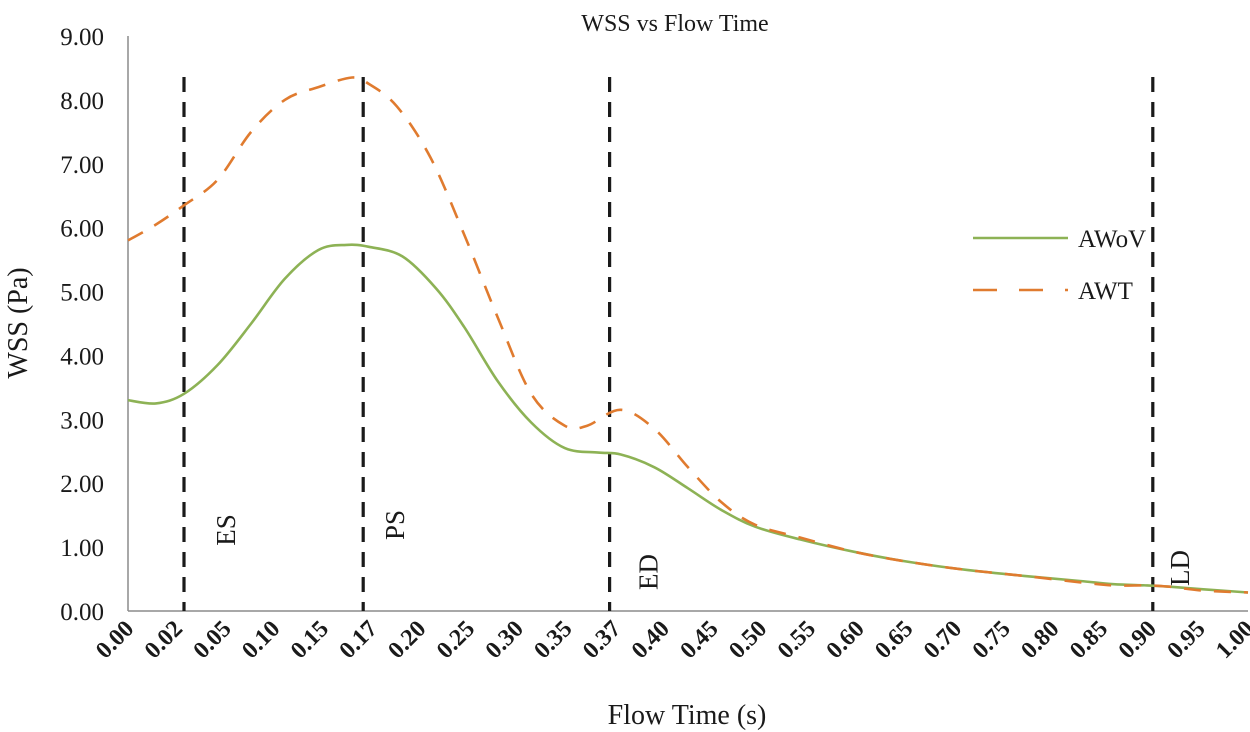 The width and height of the screenshot is (1250, 732). I want to click on x-tick-label: 0.75, so click(992, 640).